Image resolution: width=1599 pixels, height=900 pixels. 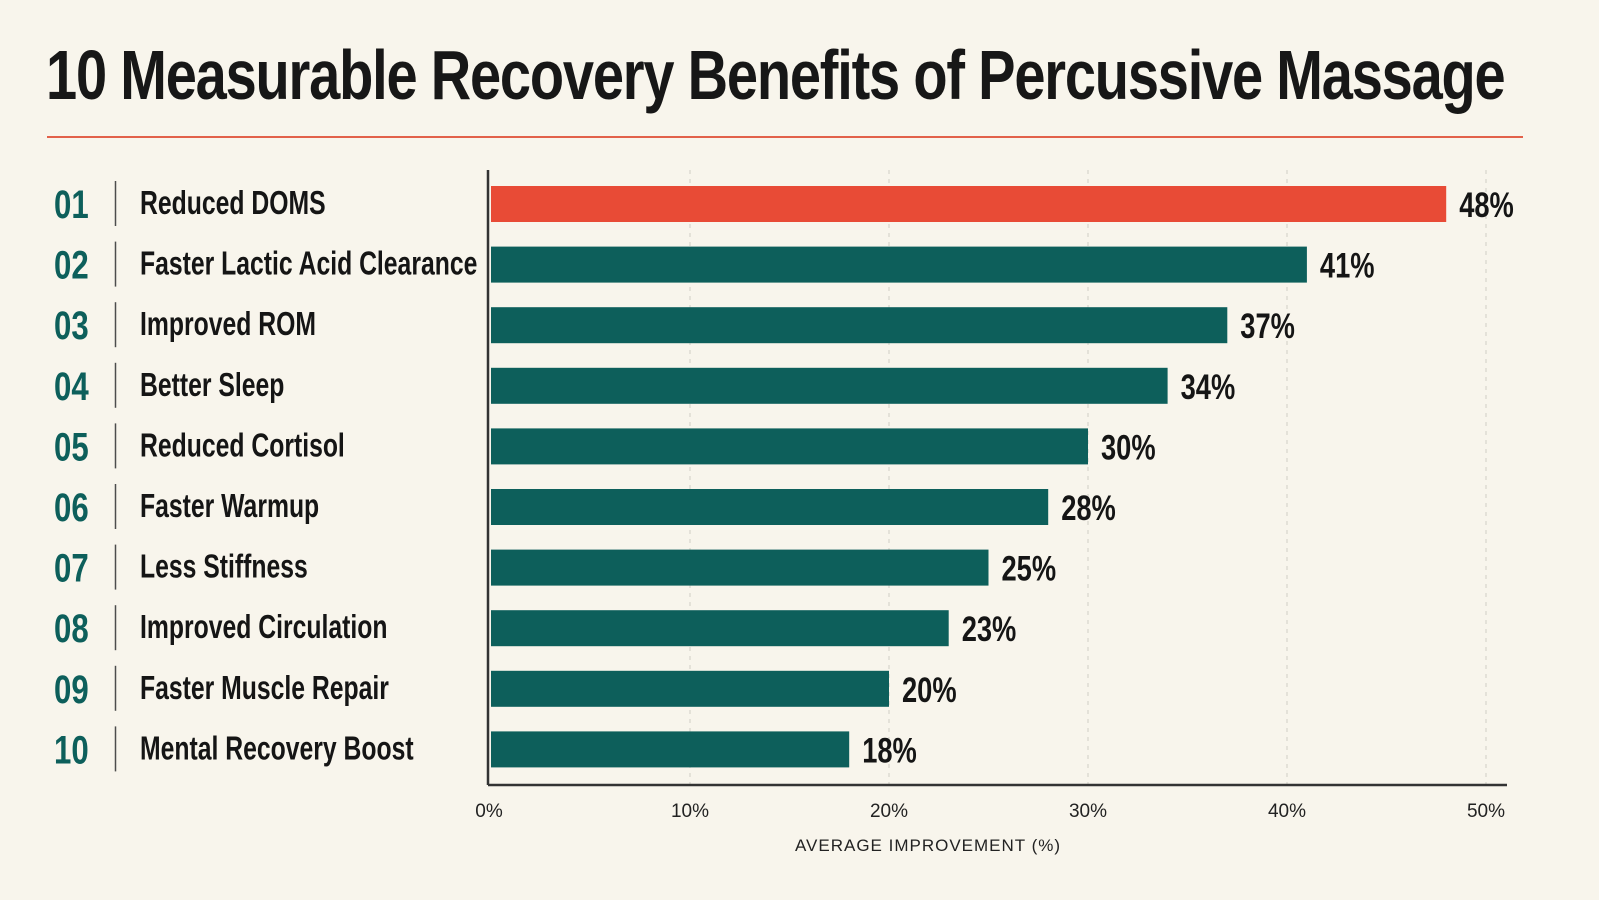 What do you see at coordinates (71, 629) in the screenshot?
I see `rank-number-8: 08` at bounding box center [71, 629].